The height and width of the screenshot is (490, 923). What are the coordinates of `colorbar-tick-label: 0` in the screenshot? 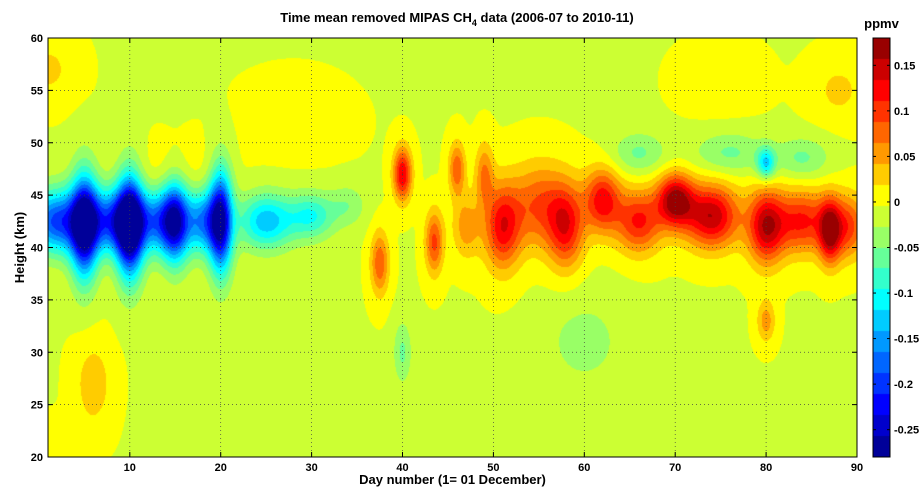 It's located at (897, 203).